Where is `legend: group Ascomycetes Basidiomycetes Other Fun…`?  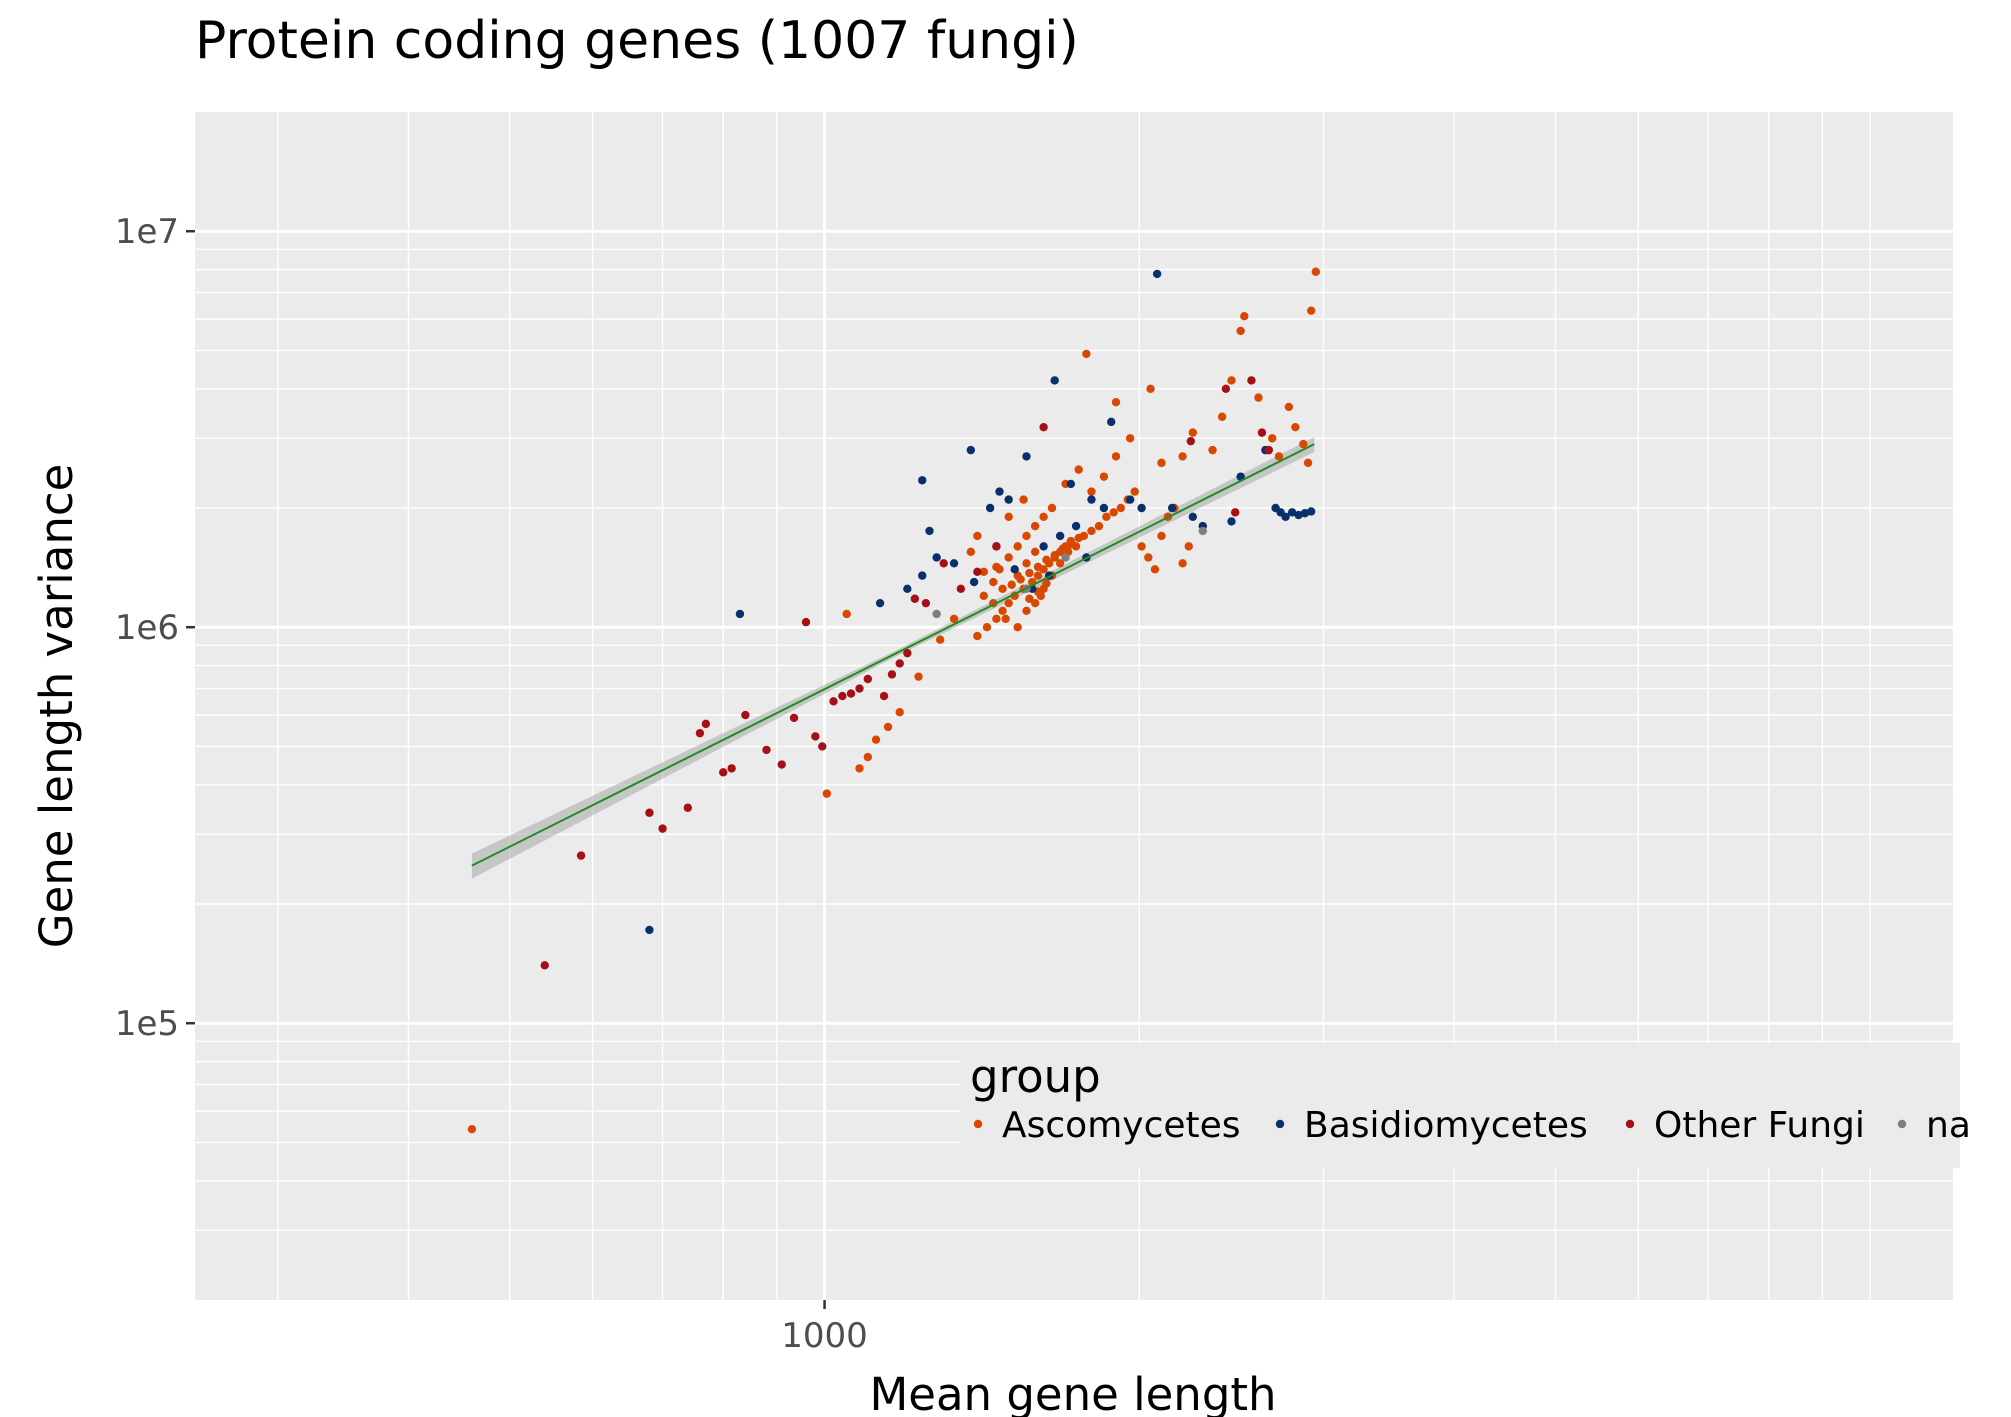 legend: group Ascomycetes Basidiomycetes Other Fun… is located at coordinates (1465, 1105).